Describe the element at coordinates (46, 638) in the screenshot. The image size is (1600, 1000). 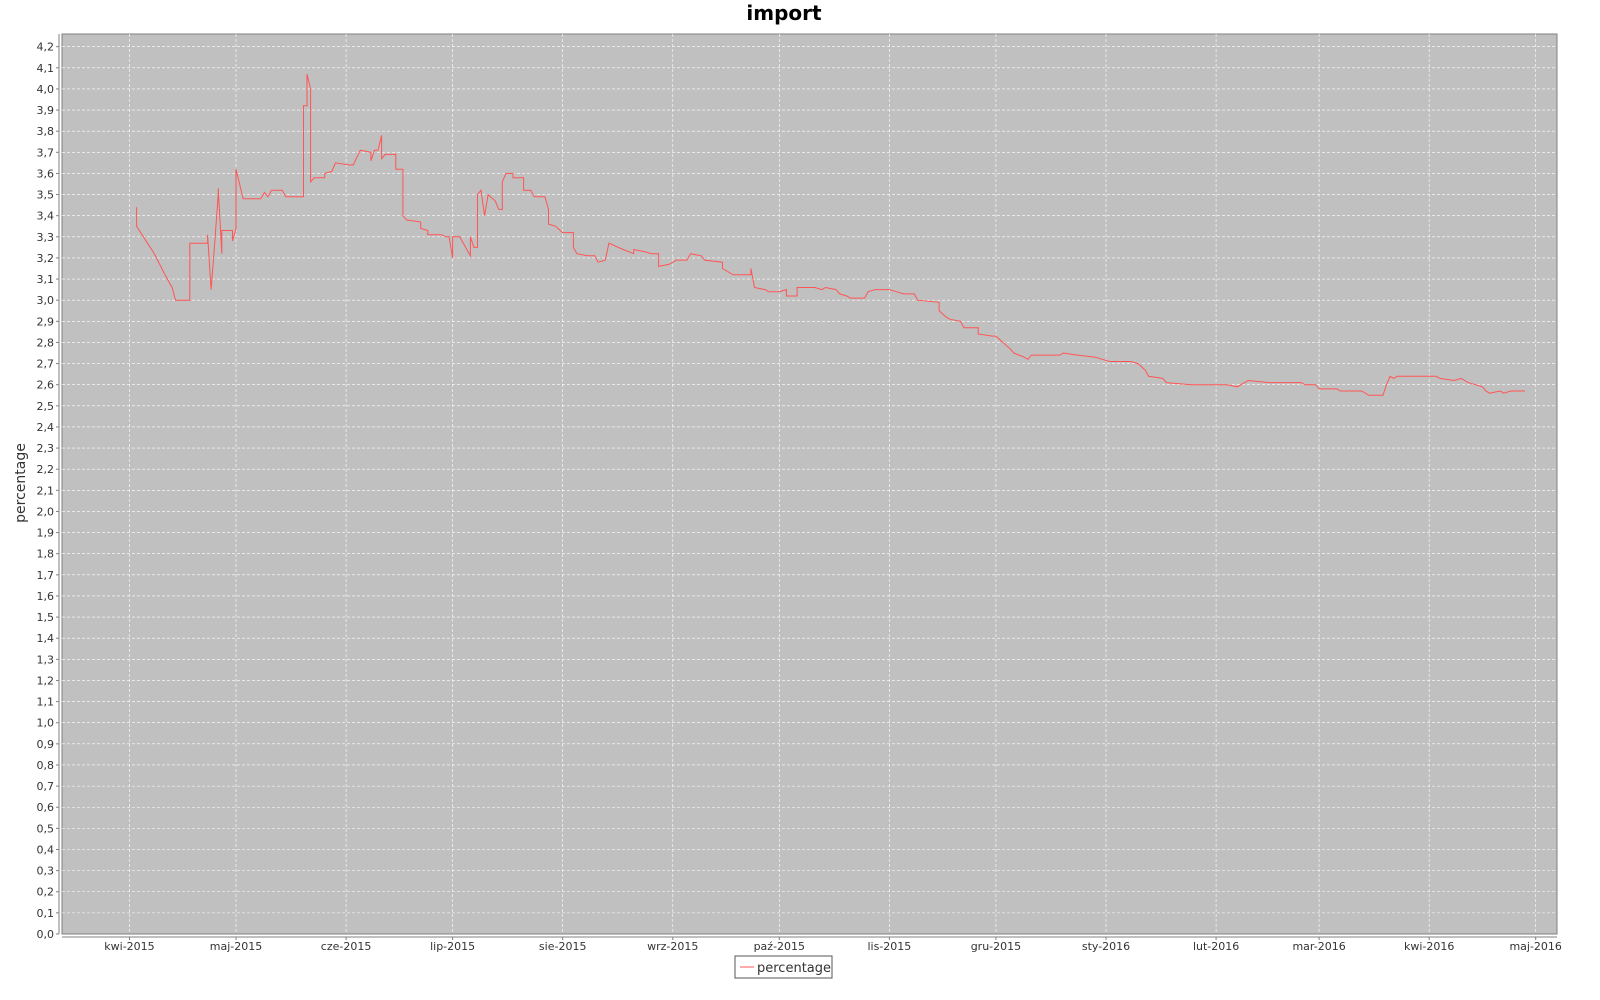
I see `y-tick-label: 1,4` at that location.